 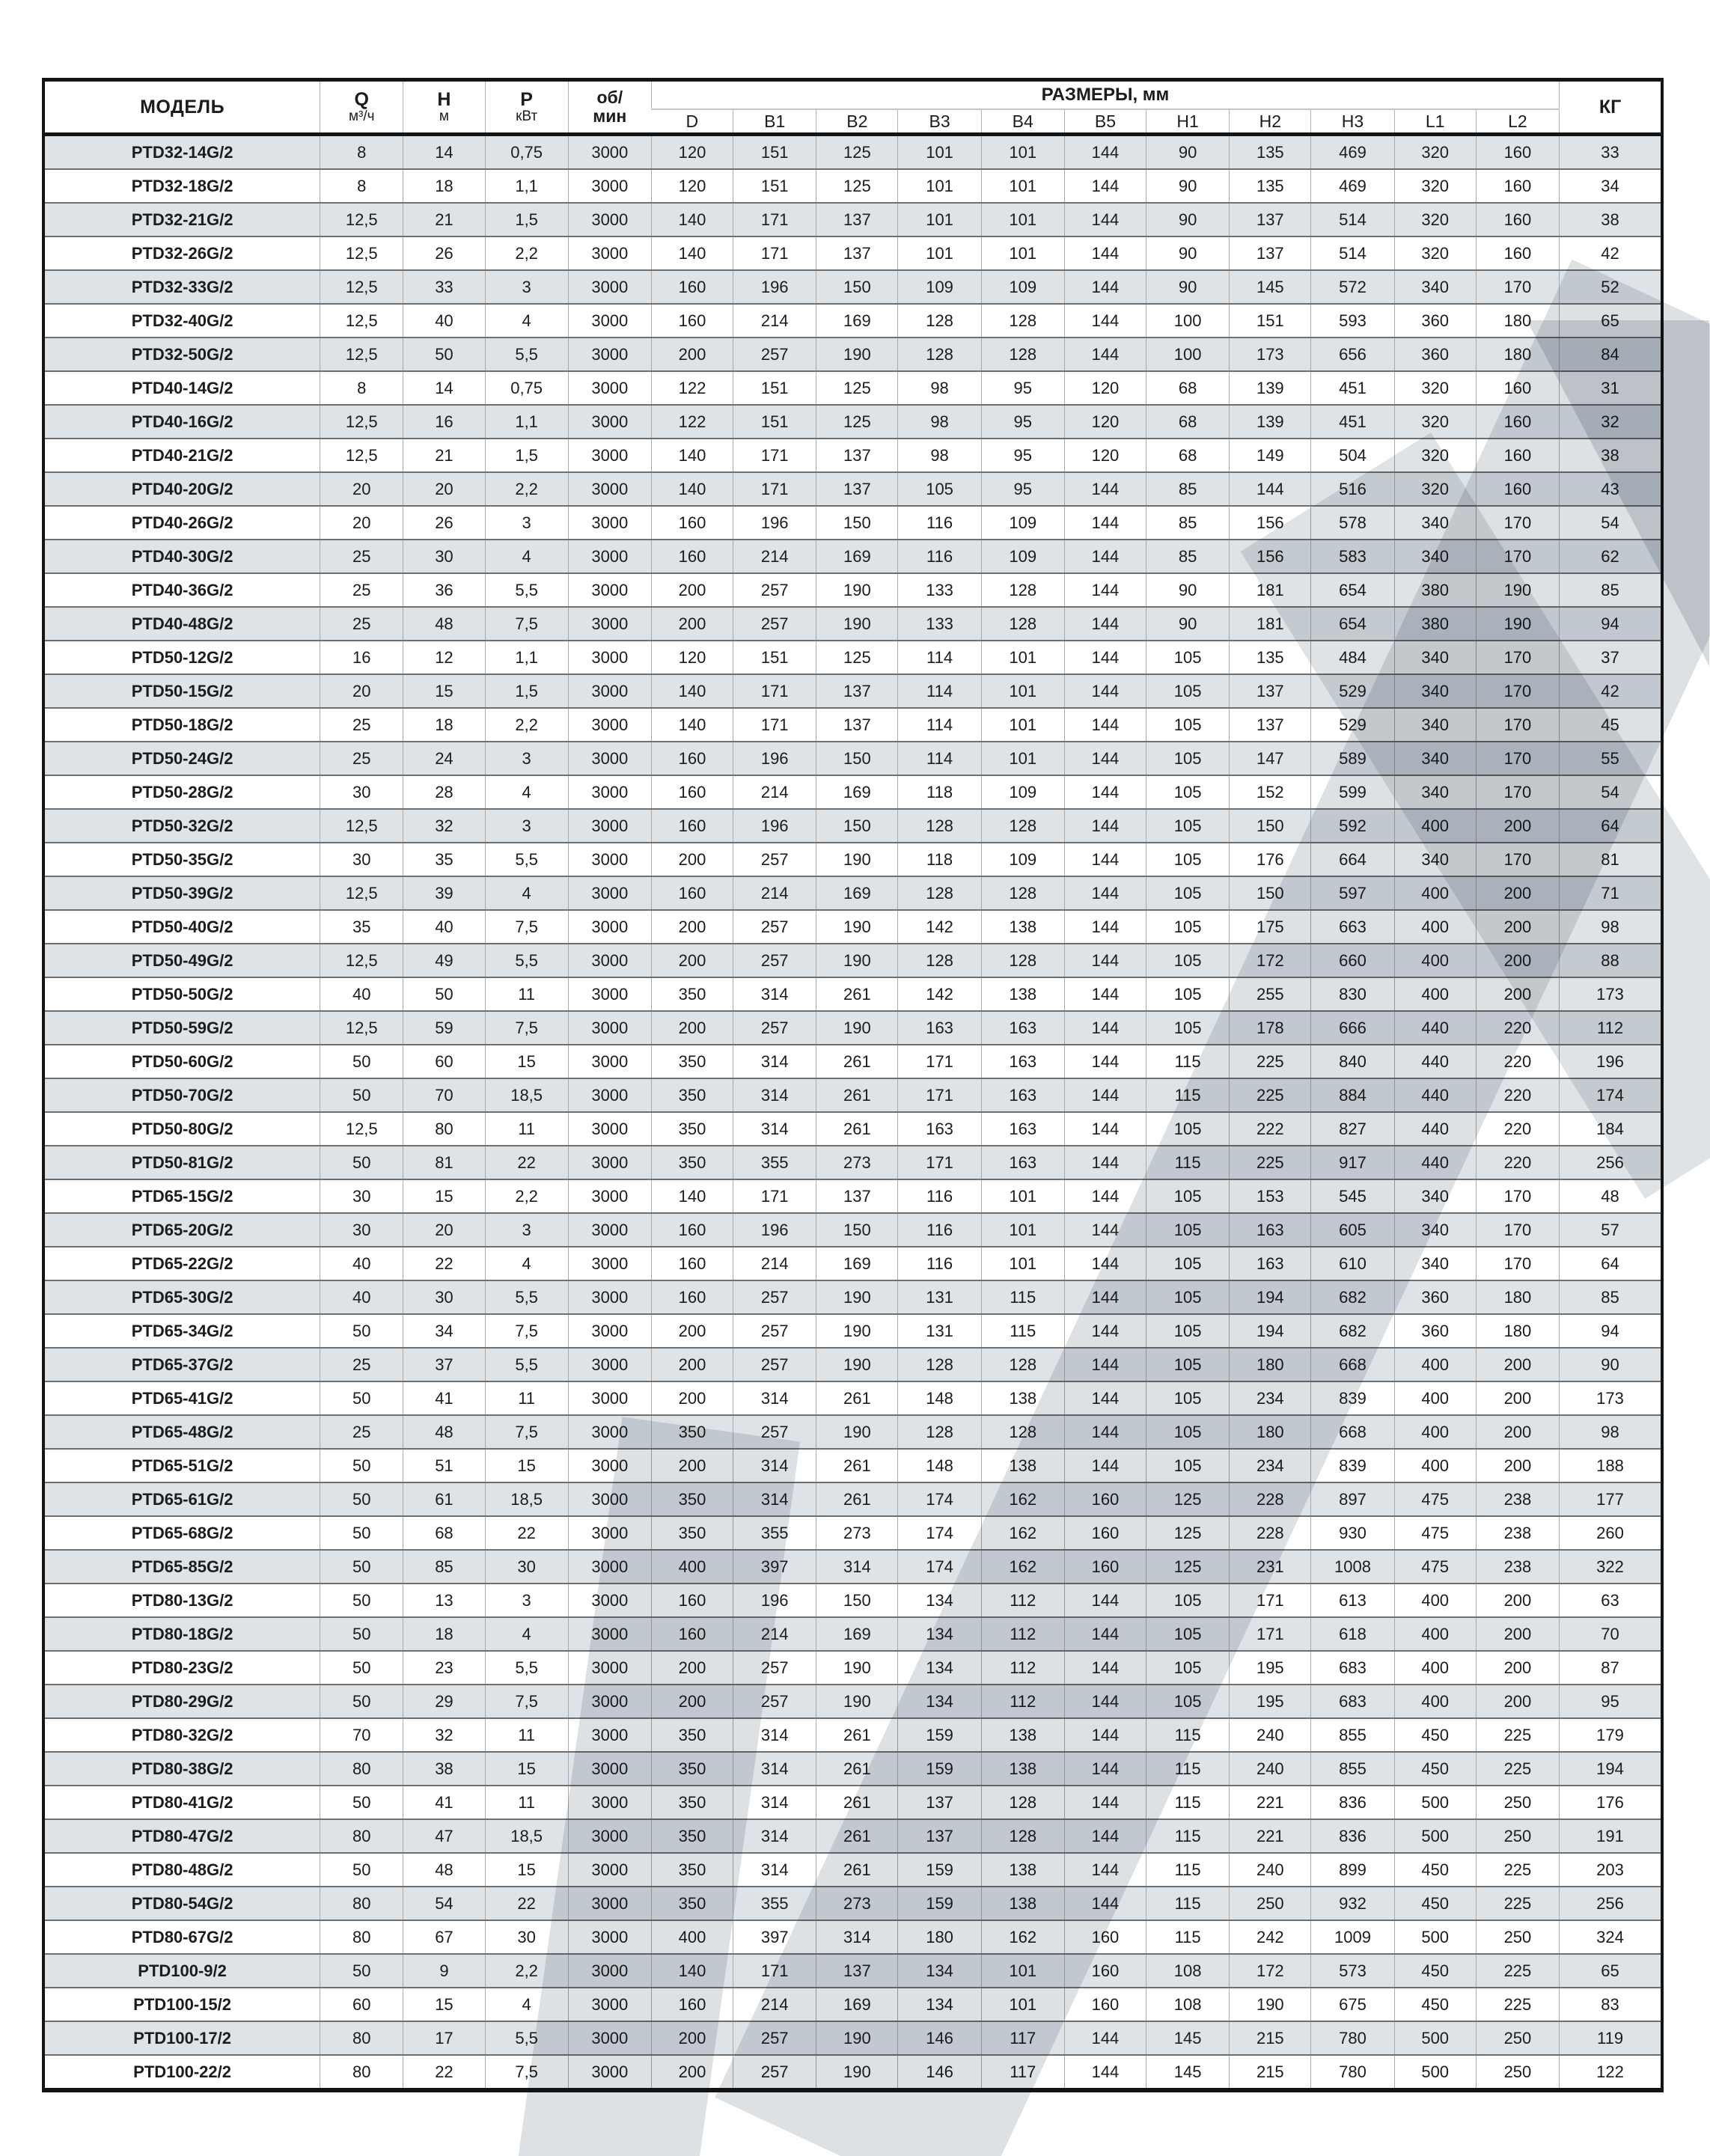 What do you see at coordinates (526, 960) in the screenshot?
I see `value-cell: 5,5` at bounding box center [526, 960].